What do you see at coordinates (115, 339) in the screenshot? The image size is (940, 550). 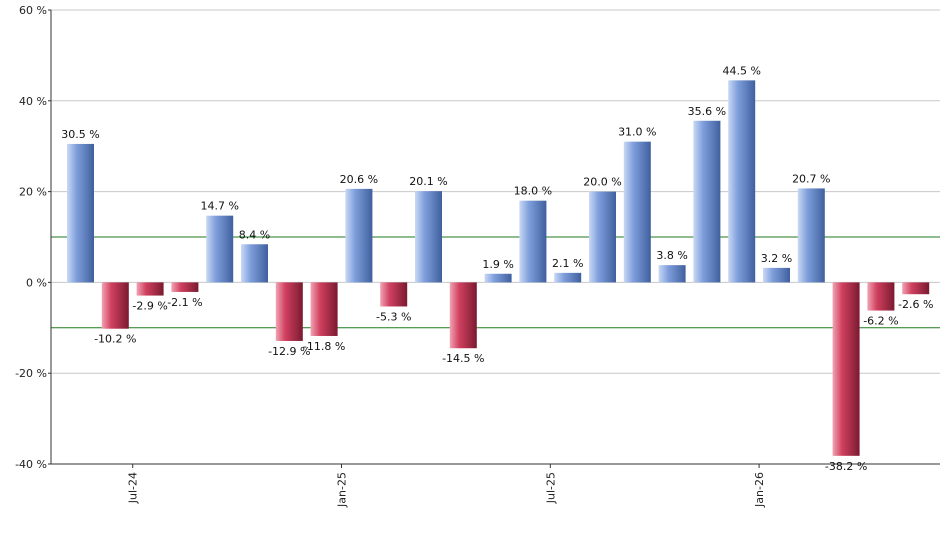 I see `data-label: -10.2 %` at bounding box center [115, 339].